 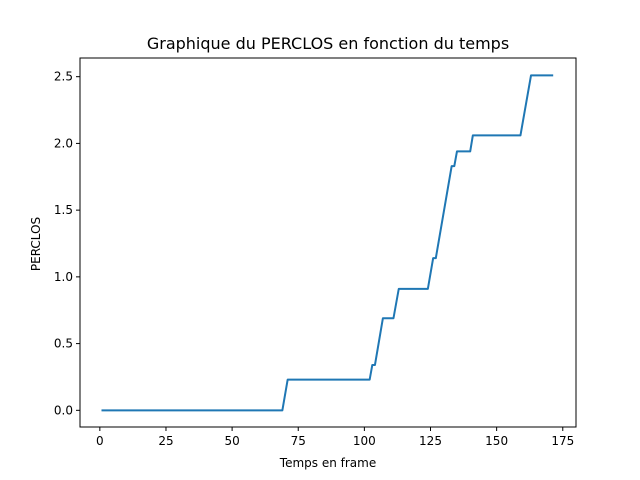 What do you see at coordinates (63, 277) in the screenshot?
I see `y-tick-label: 1.0` at bounding box center [63, 277].